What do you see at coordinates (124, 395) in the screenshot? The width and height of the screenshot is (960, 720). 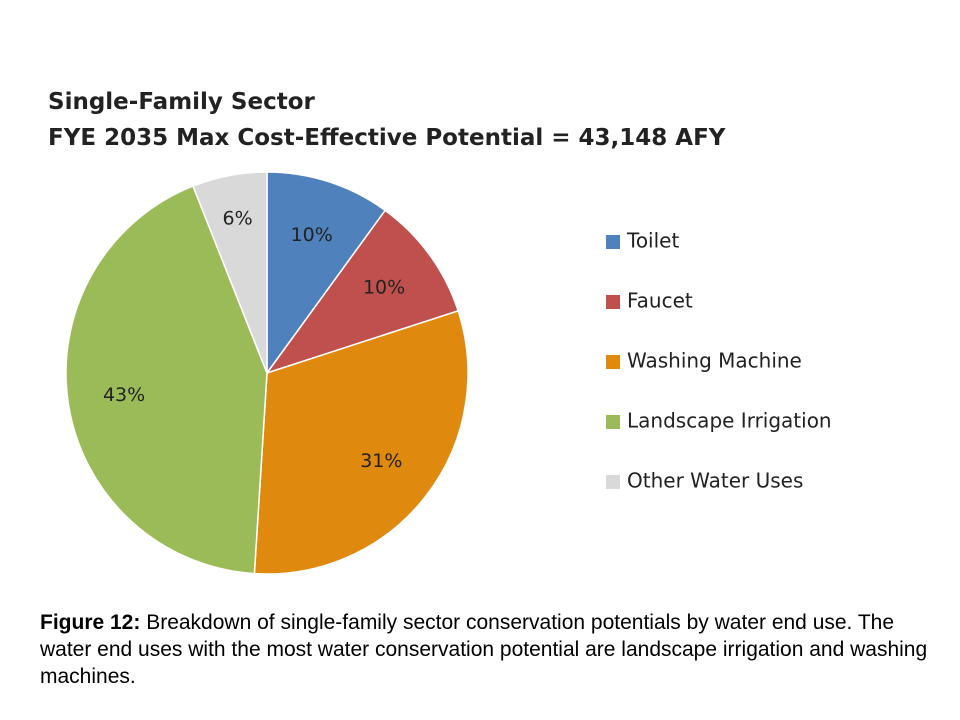 I see `data-label-landscape-irrigation: 43%` at bounding box center [124, 395].